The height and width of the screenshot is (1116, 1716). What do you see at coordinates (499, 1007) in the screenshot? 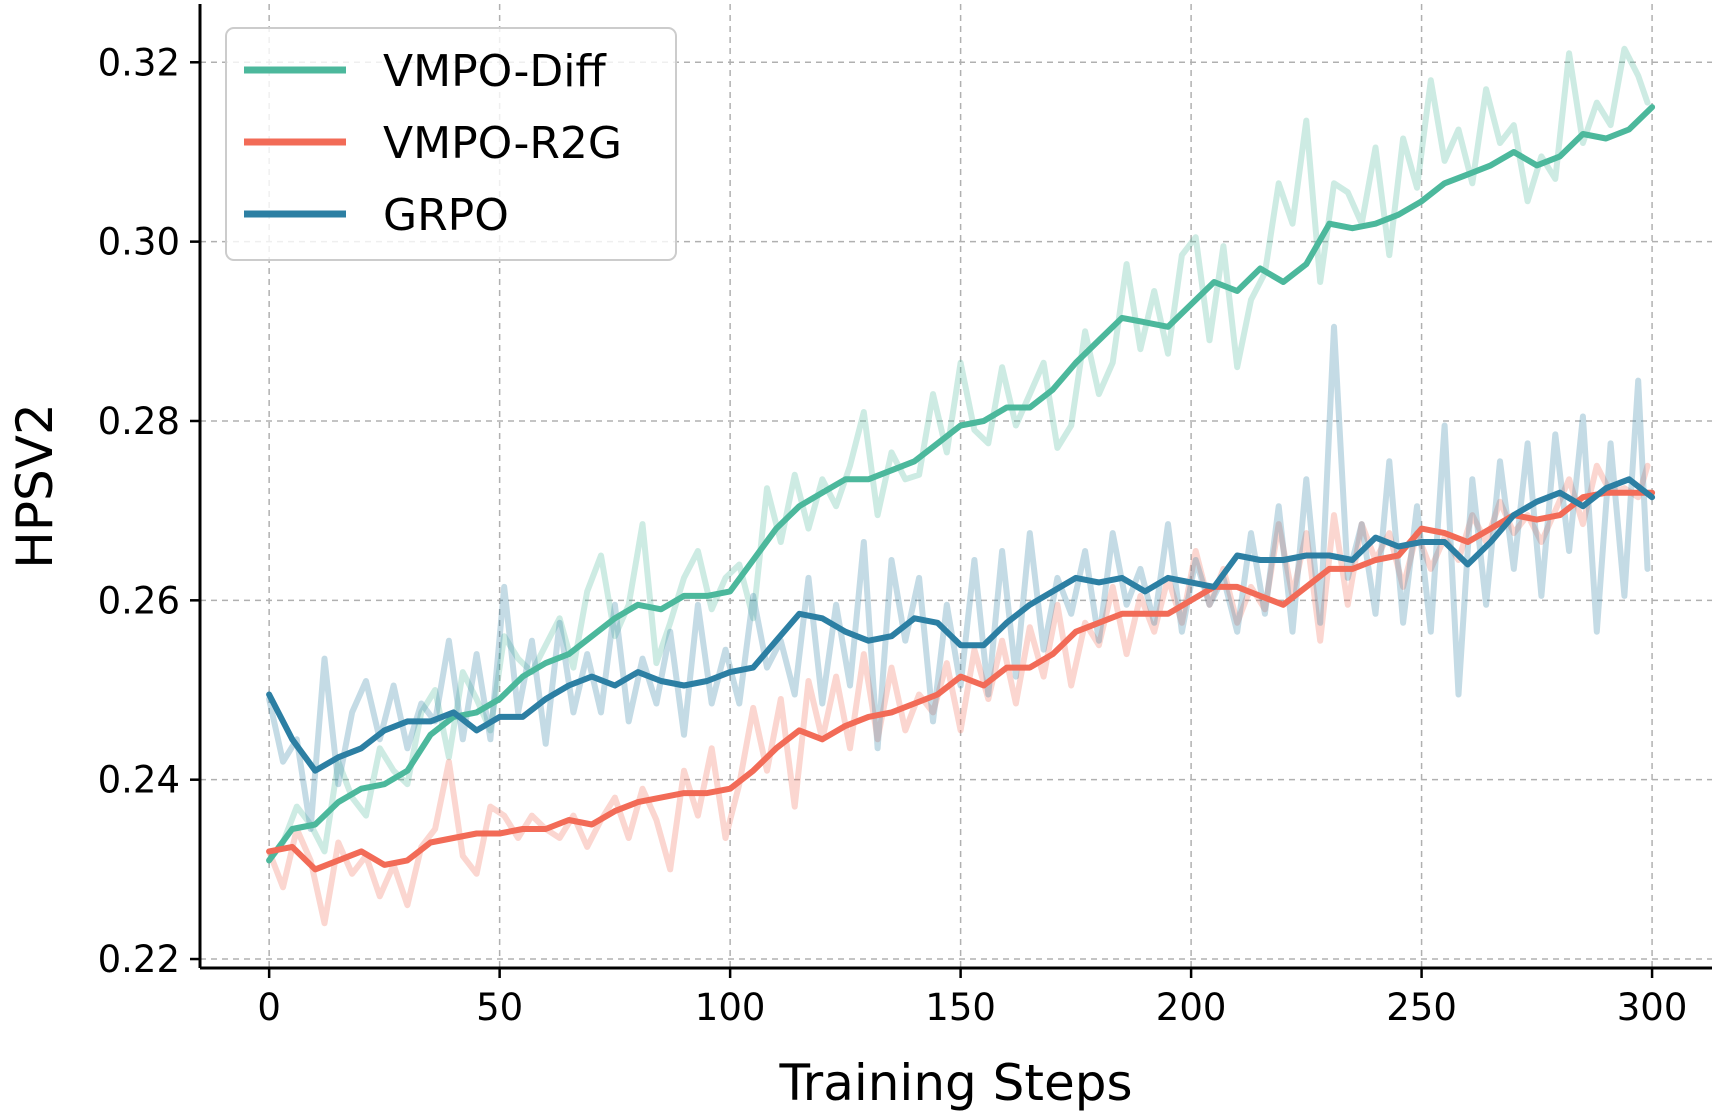
I see `x-tick-label: 50` at bounding box center [499, 1007].